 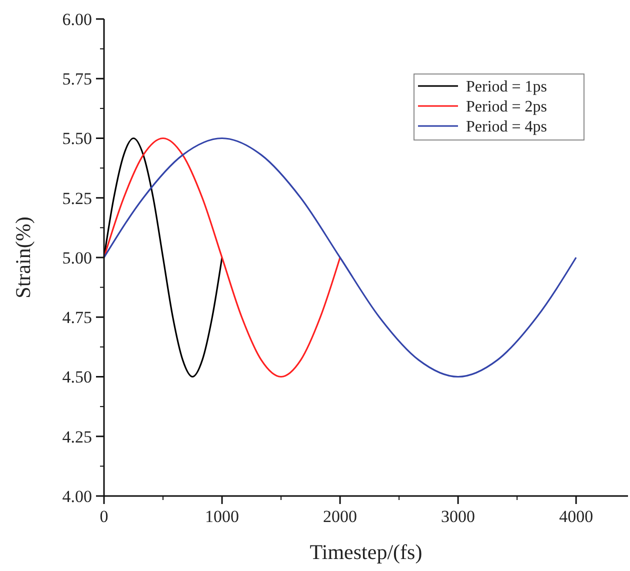 What do you see at coordinates (366, 552) in the screenshot?
I see `x-axis-title: Timestep/(fs)` at bounding box center [366, 552].